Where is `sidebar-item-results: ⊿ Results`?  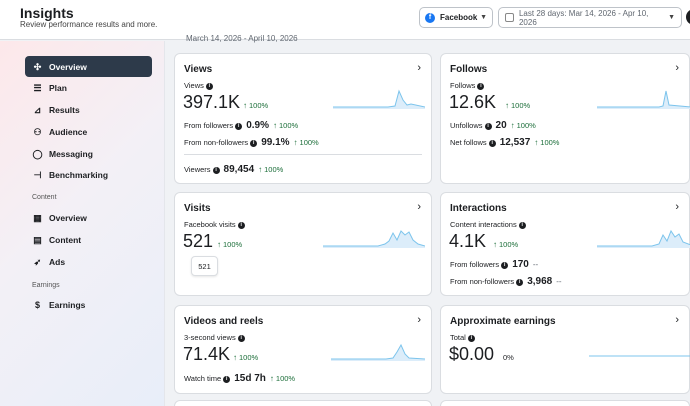
sidebar-item-results: ⊿ Results is located at coordinates (88, 109).